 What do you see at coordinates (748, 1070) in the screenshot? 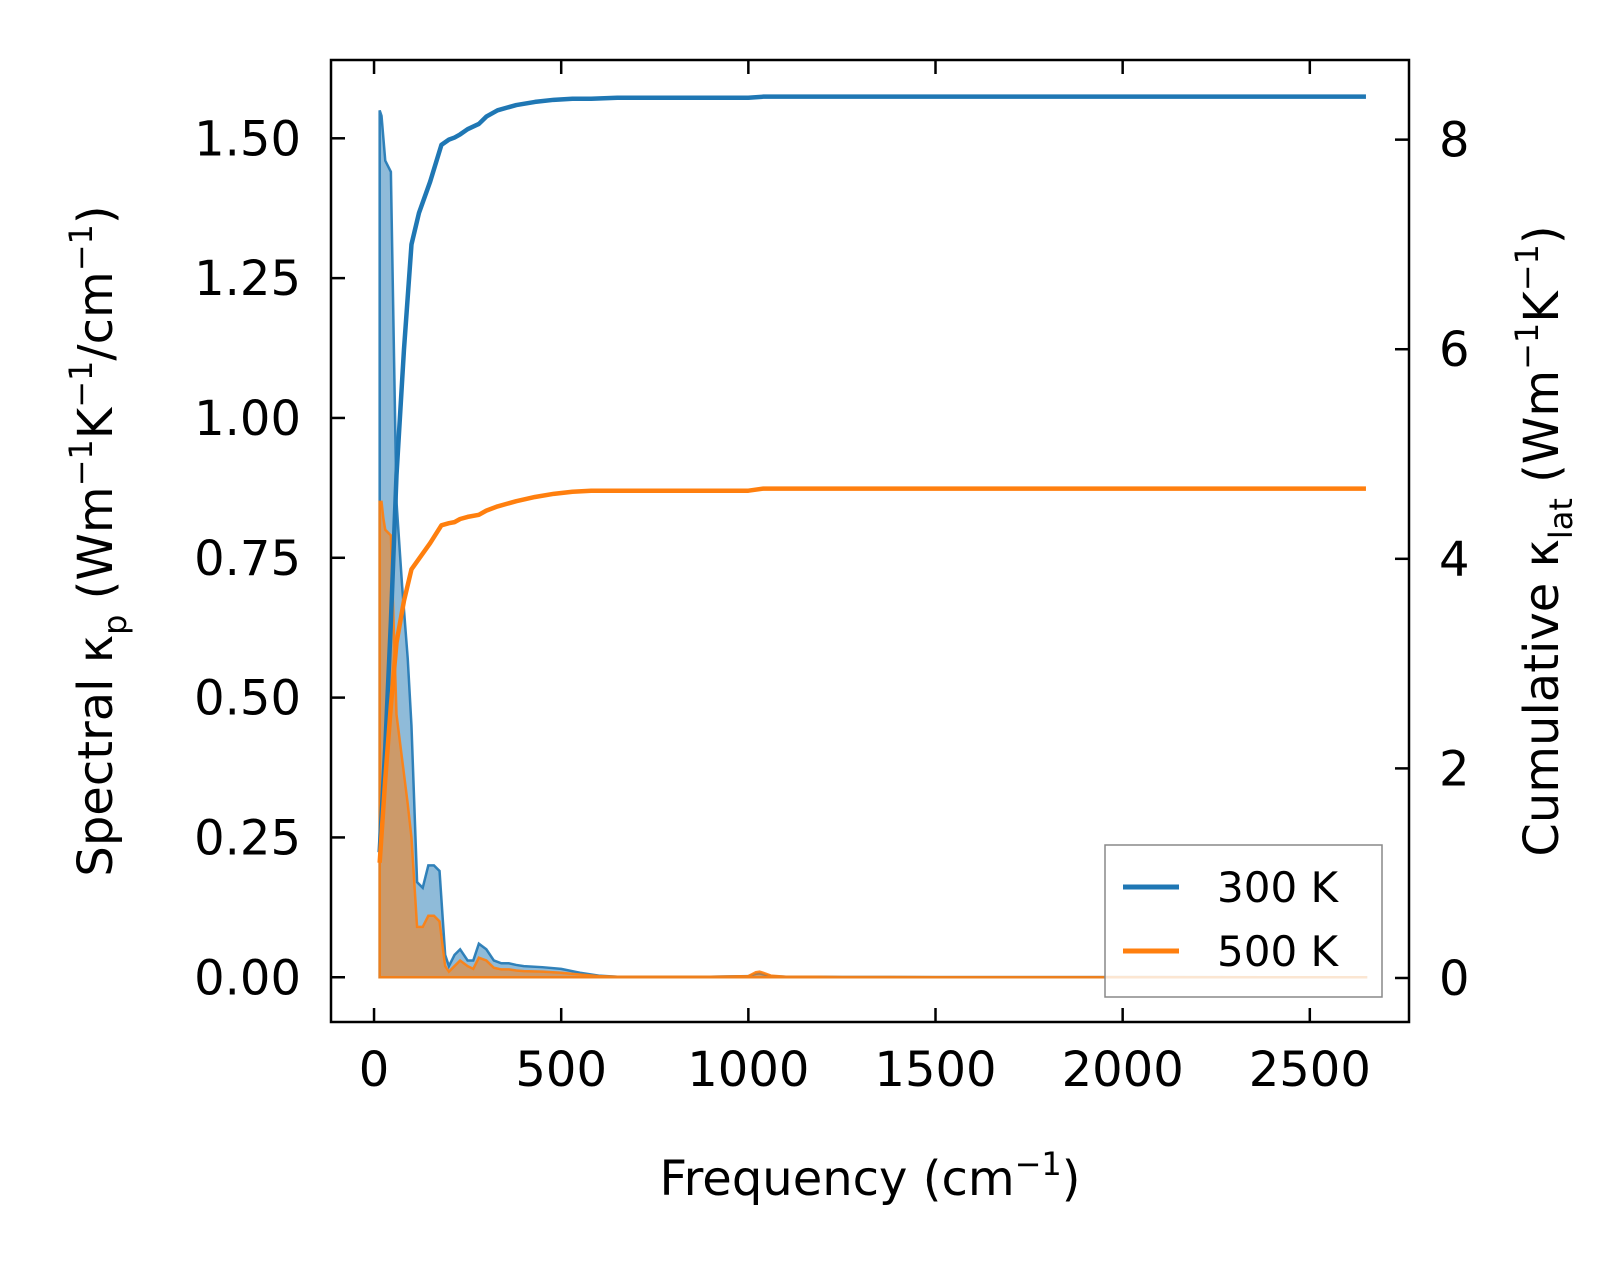
I see `x-tick-label: 1000` at bounding box center [748, 1070].